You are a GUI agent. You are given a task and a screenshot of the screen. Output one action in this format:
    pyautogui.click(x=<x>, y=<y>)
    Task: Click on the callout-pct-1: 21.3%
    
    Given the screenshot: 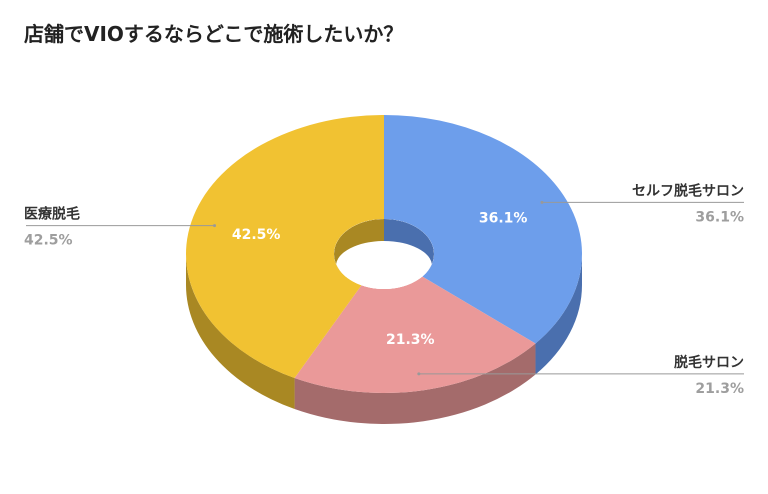 What is the action you would take?
    pyautogui.click(x=719, y=389)
    